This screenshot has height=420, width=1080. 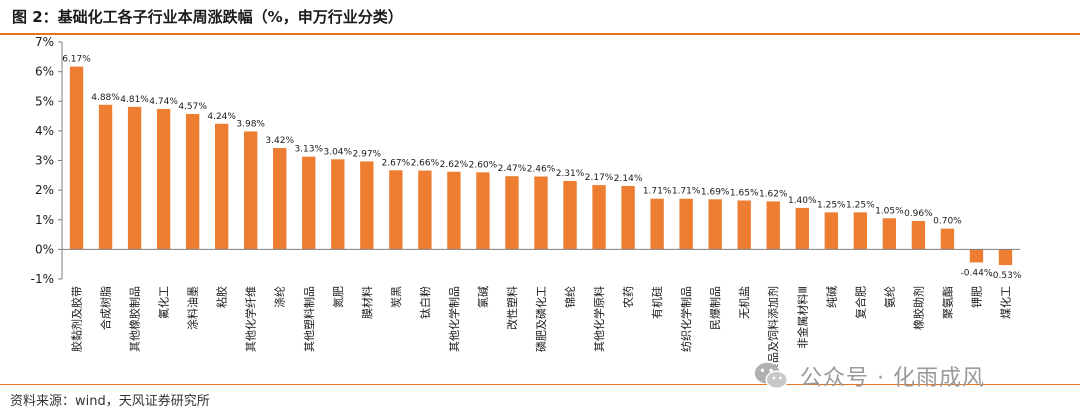 I want to click on y-tick-label: 3%, so click(x=44, y=161).